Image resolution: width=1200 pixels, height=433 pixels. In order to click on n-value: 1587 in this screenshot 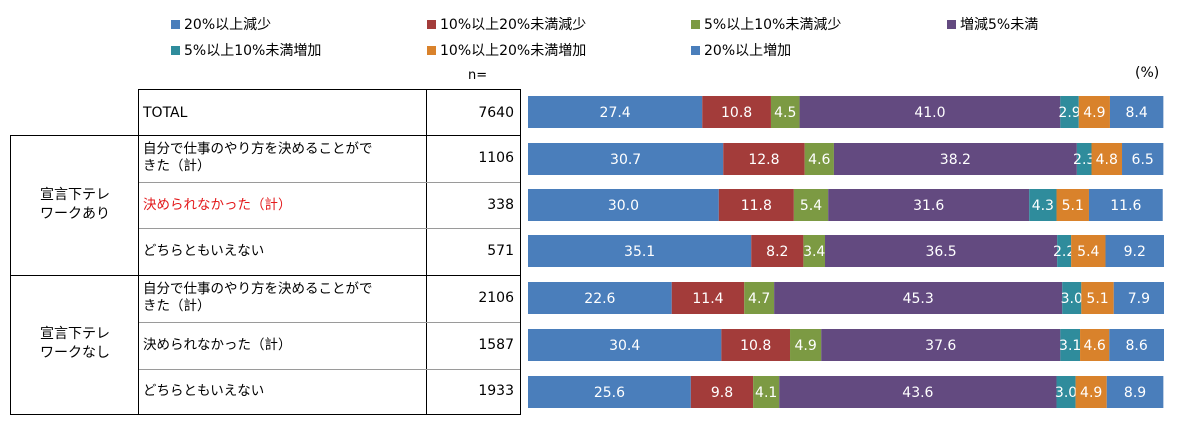, I will do `click(496, 345)`.